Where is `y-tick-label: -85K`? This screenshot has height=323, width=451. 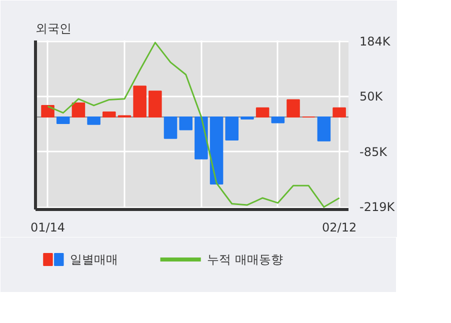
y-tick-label: -85K is located at coordinates (374, 151).